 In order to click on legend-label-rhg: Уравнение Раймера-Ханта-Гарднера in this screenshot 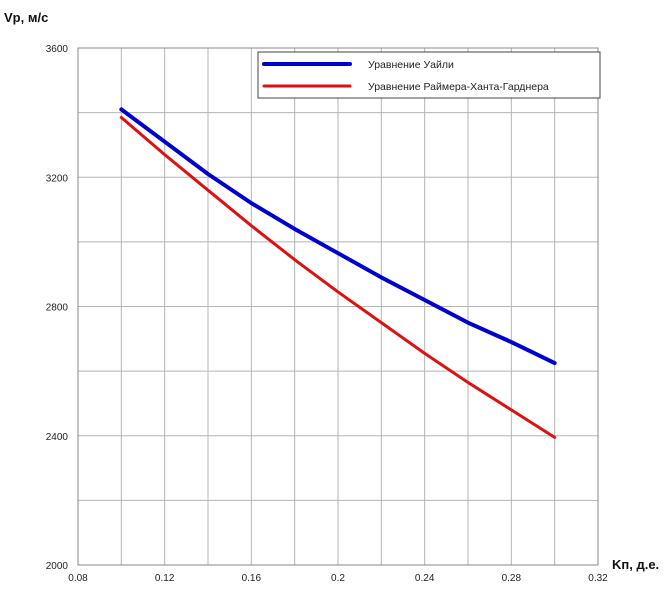, I will do `click(458, 87)`.